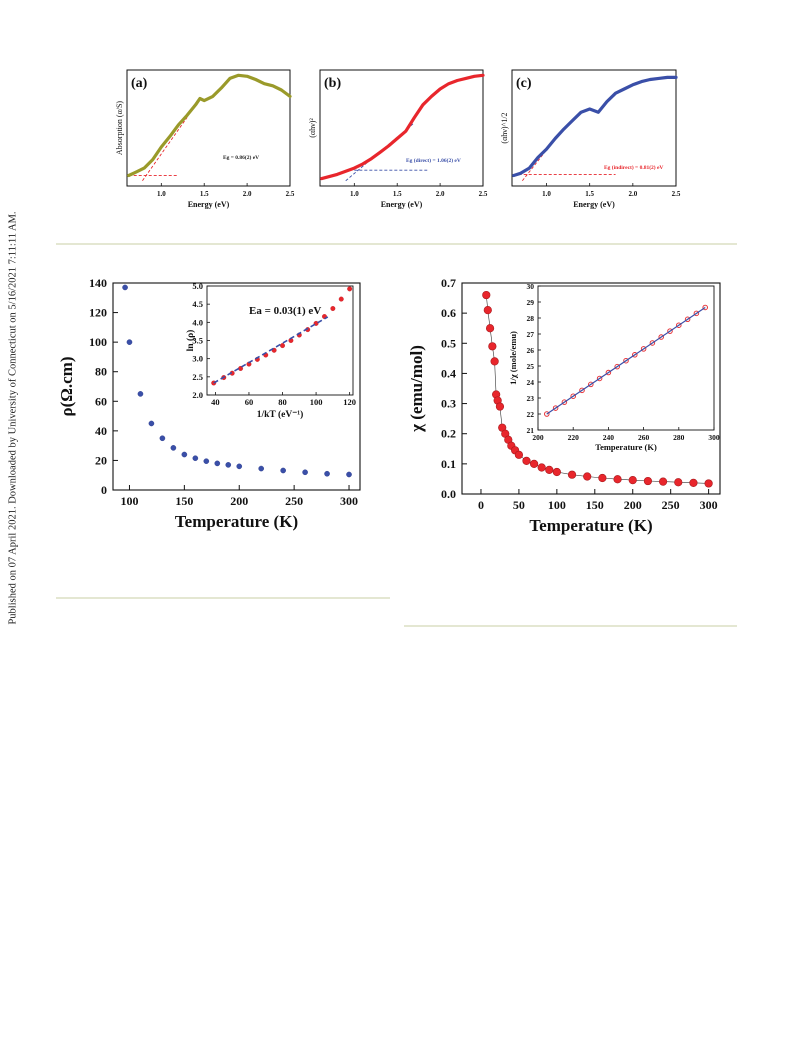  I want to click on y-tick-label: 120, so click(98, 313).